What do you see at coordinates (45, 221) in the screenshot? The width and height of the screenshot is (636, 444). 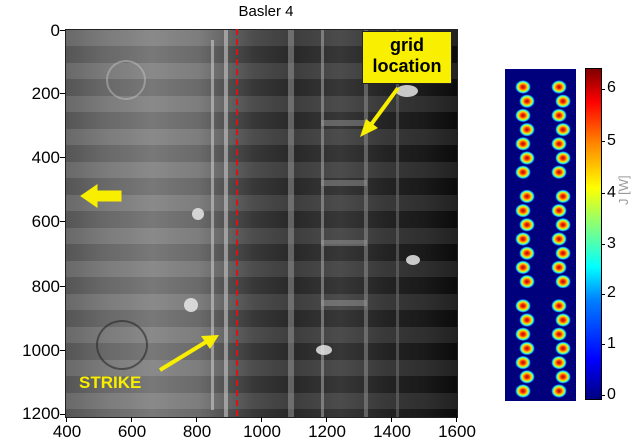 I see `y-tick-label: 600` at bounding box center [45, 221].